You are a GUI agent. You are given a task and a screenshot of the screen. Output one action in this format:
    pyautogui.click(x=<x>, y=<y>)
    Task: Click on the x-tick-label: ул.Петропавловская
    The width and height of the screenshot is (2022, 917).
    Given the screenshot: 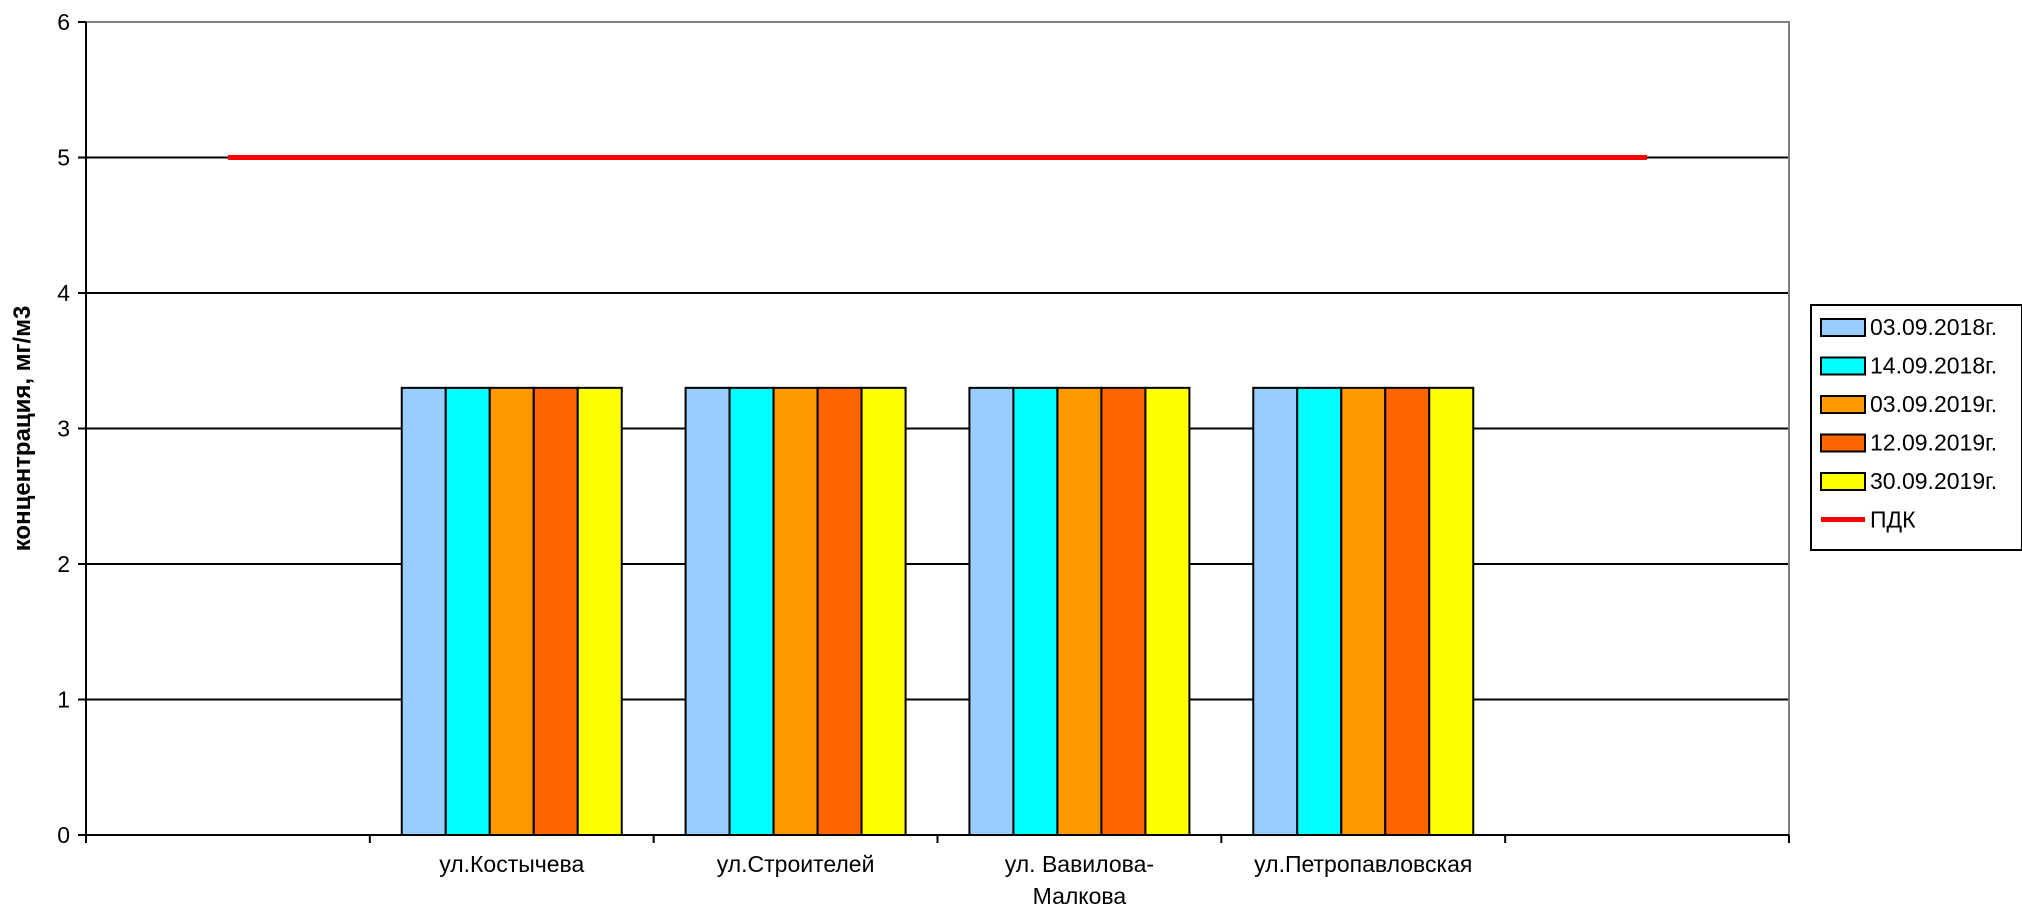 What is the action you would take?
    pyautogui.click(x=1363, y=864)
    